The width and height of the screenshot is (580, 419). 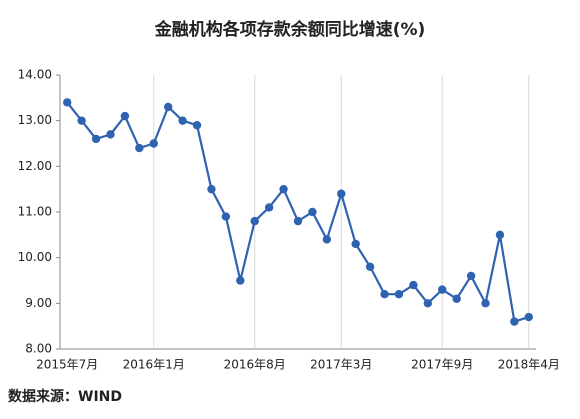 I want to click on x-tick-label: 2017年3月, so click(x=341, y=365).